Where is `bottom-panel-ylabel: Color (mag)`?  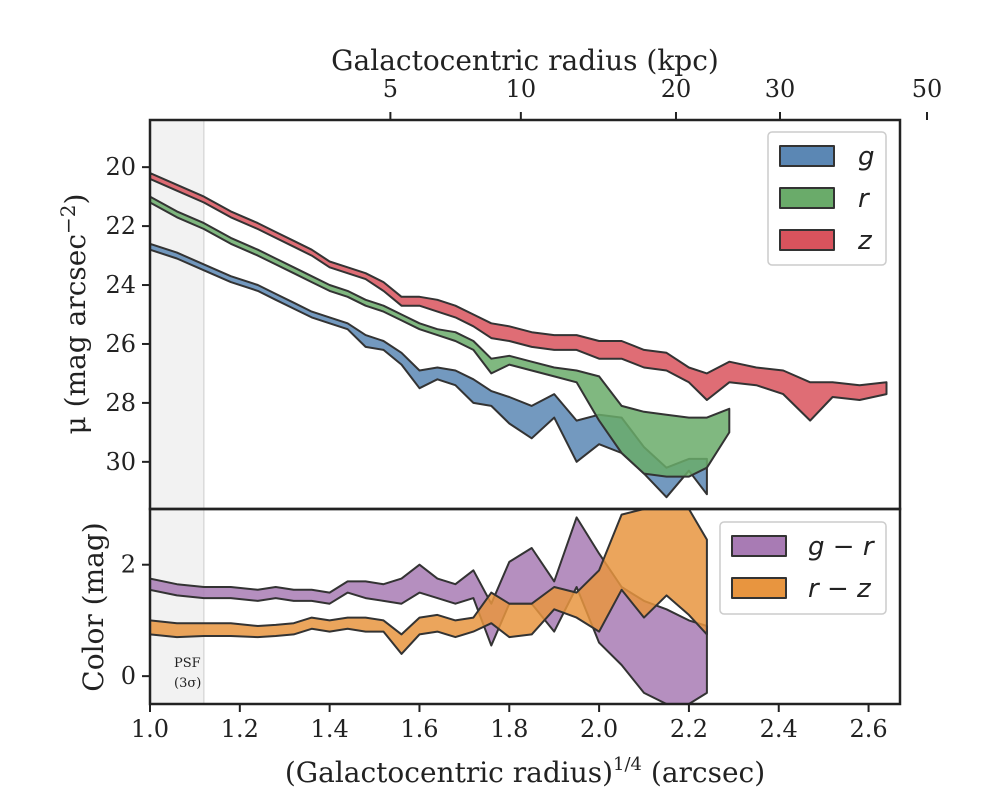
bottom-panel-ylabel: Color (mag) is located at coordinates (93, 606).